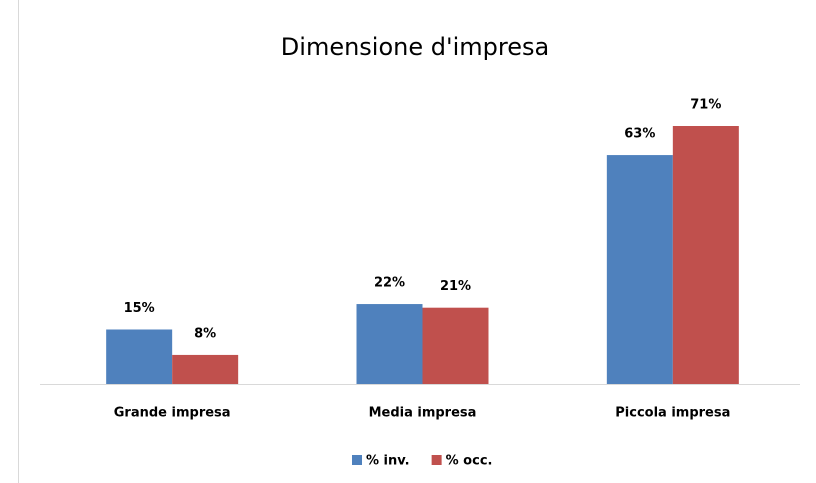 The height and width of the screenshot is (483, 816). I want to click on x-tick-label: Grande impresa, so click(172, 413).